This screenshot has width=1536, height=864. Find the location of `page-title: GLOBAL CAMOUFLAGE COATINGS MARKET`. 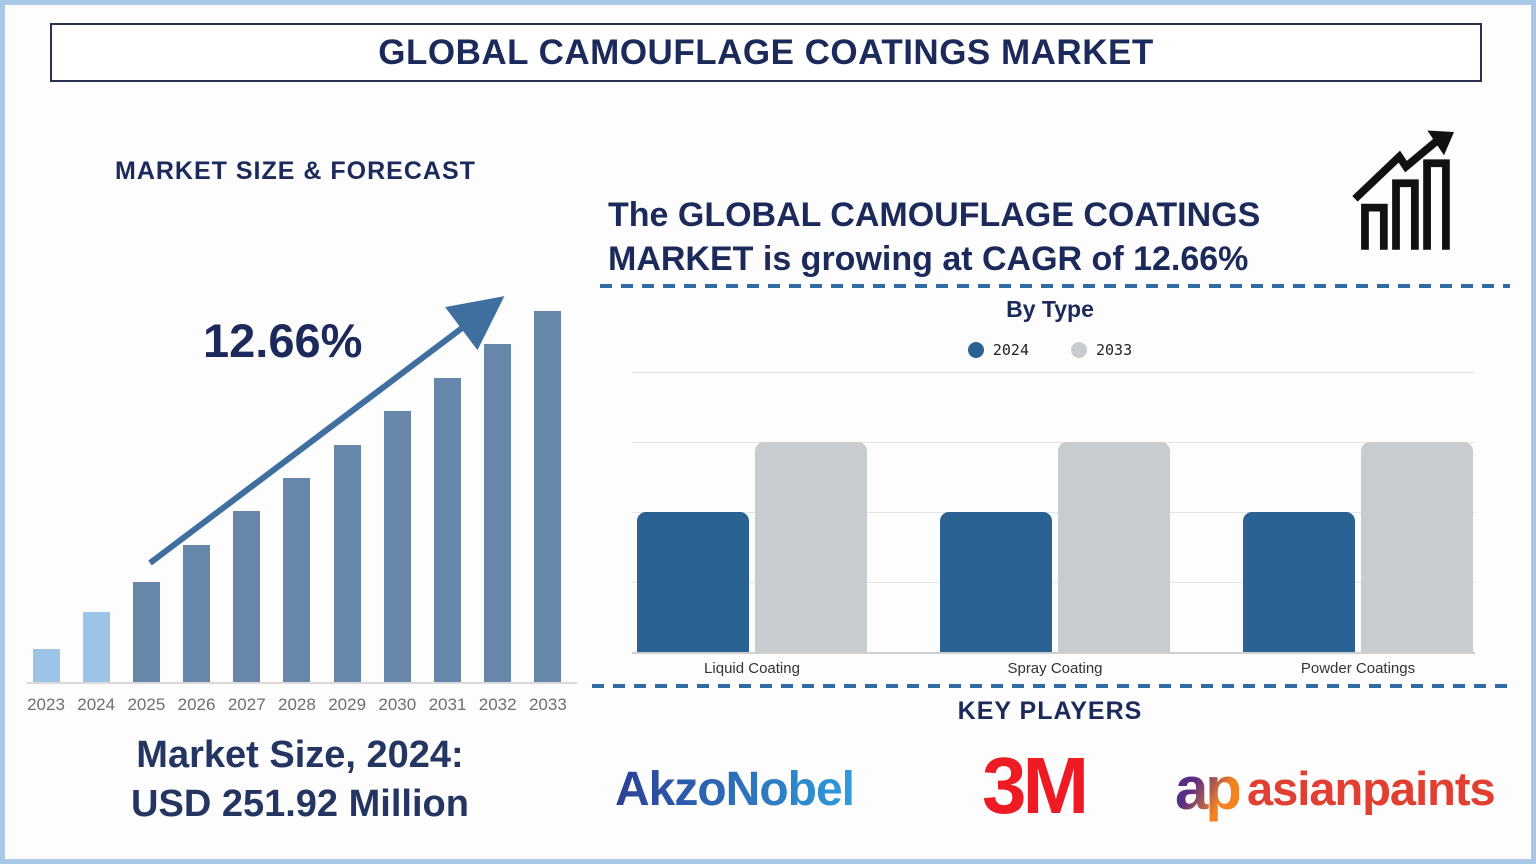

page-title: GLOBAL CAMOUFLAGE COATINGS MARKET is located at coordinates (766, 52).